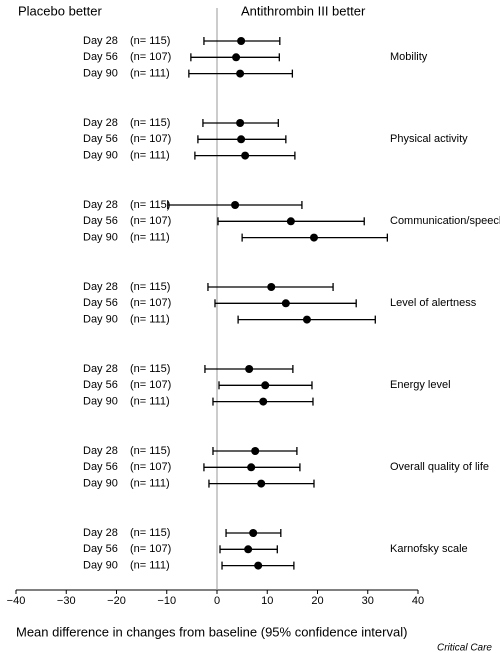 Image resolution: width=500 pixels, height=653 pixels. Describe the element at coordinates (418, 601) in the screenshot. I see `x-tick-label: 40` at that location.